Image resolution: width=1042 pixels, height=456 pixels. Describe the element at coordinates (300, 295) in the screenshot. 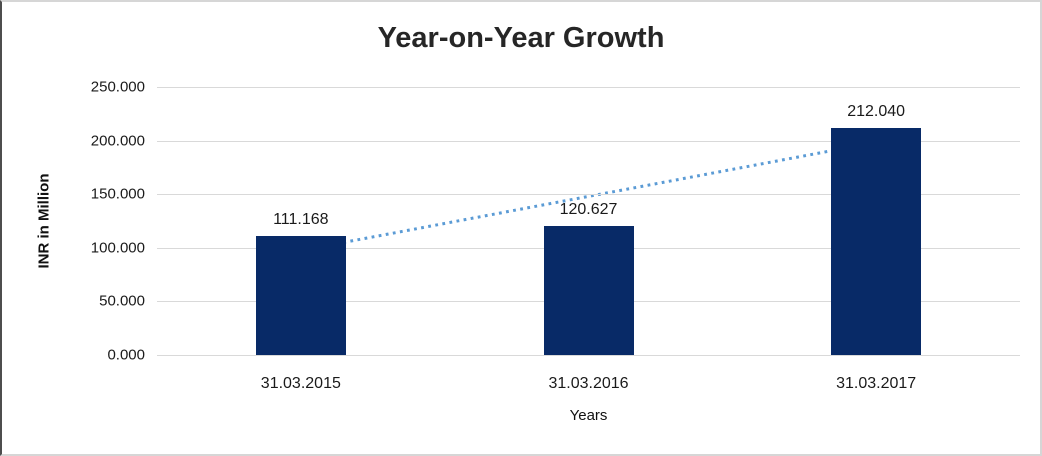

I see `bar-31.03.2015` at that location.